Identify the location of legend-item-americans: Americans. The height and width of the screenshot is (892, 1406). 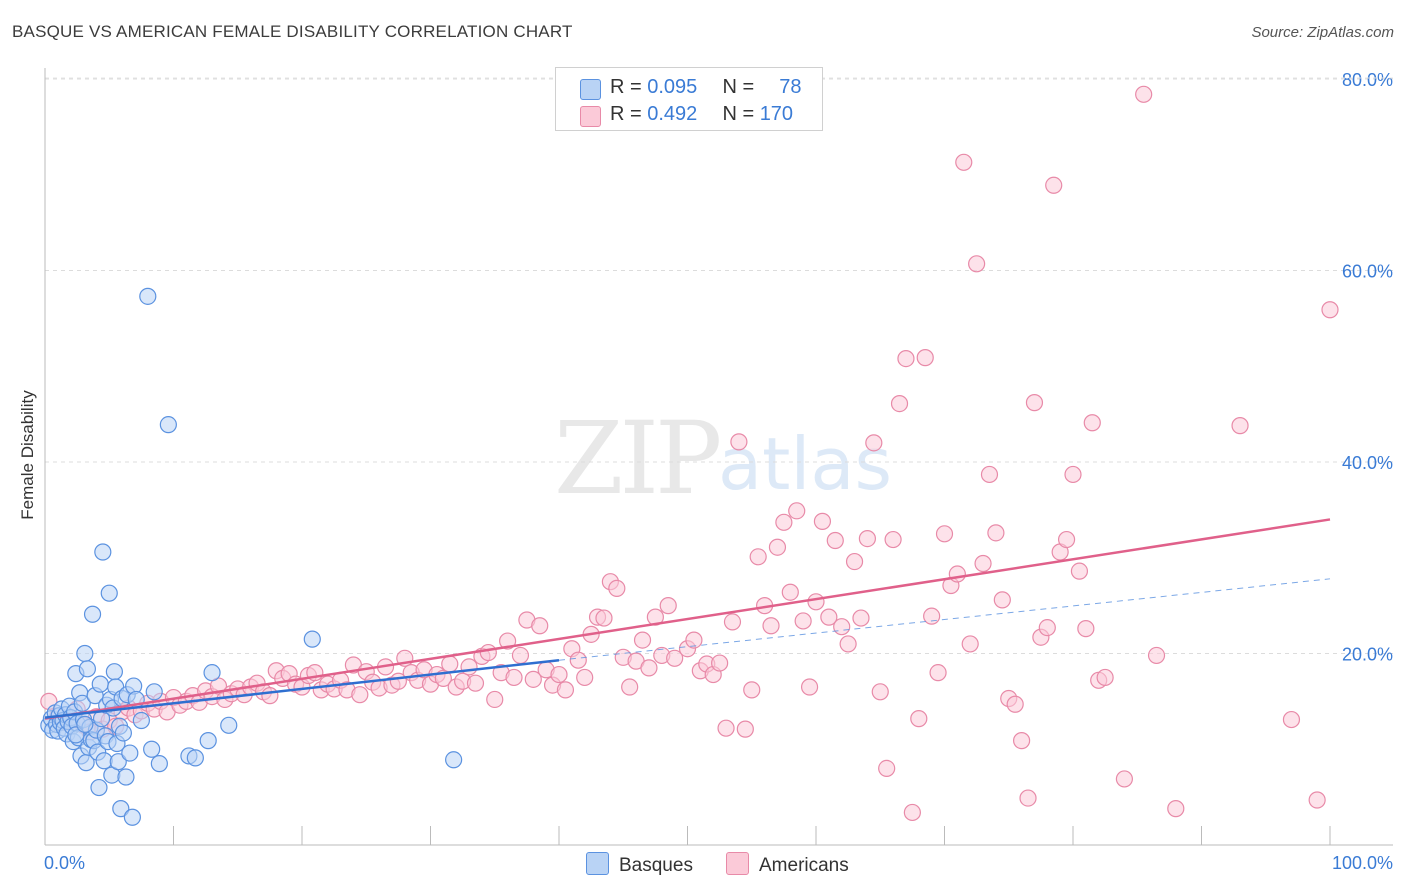
(787, 864).